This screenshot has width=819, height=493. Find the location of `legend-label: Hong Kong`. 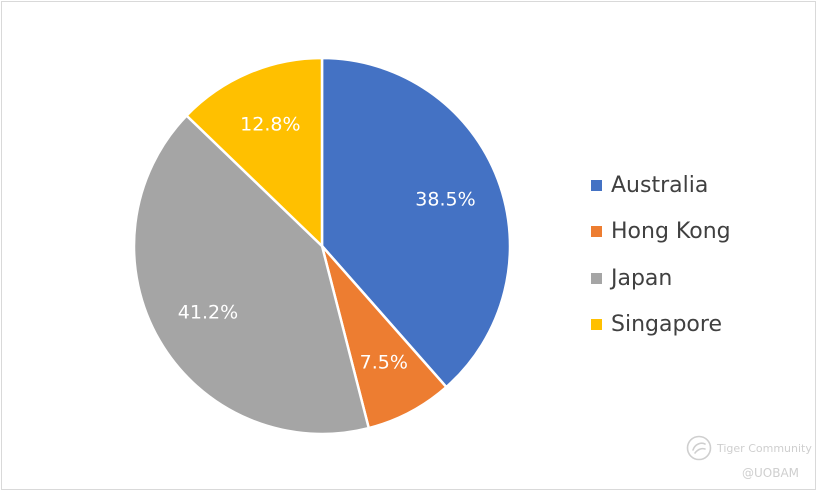

legend-label: Hong Kong is located at coordinates (671, 232).